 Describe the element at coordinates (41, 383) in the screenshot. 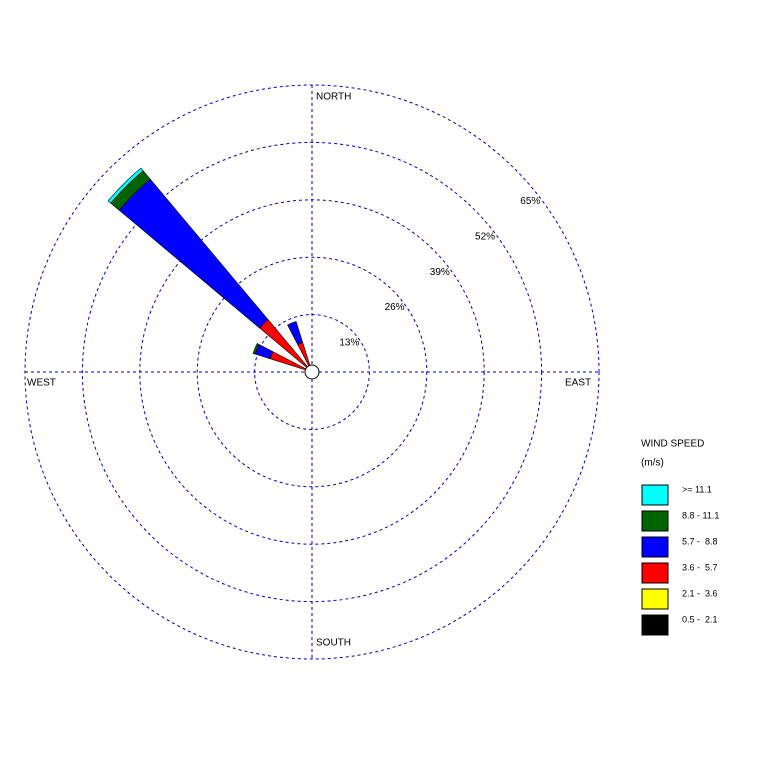

I see `compass-label: WEST` at that location.